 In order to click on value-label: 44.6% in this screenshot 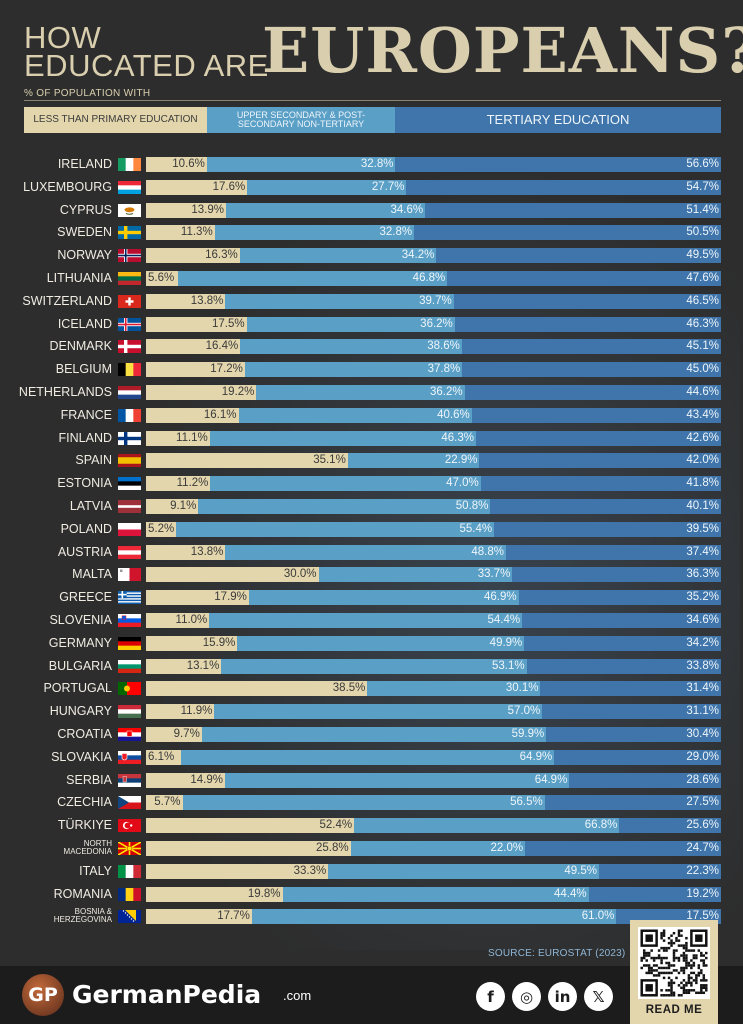, I will do `click(702, 392)`.